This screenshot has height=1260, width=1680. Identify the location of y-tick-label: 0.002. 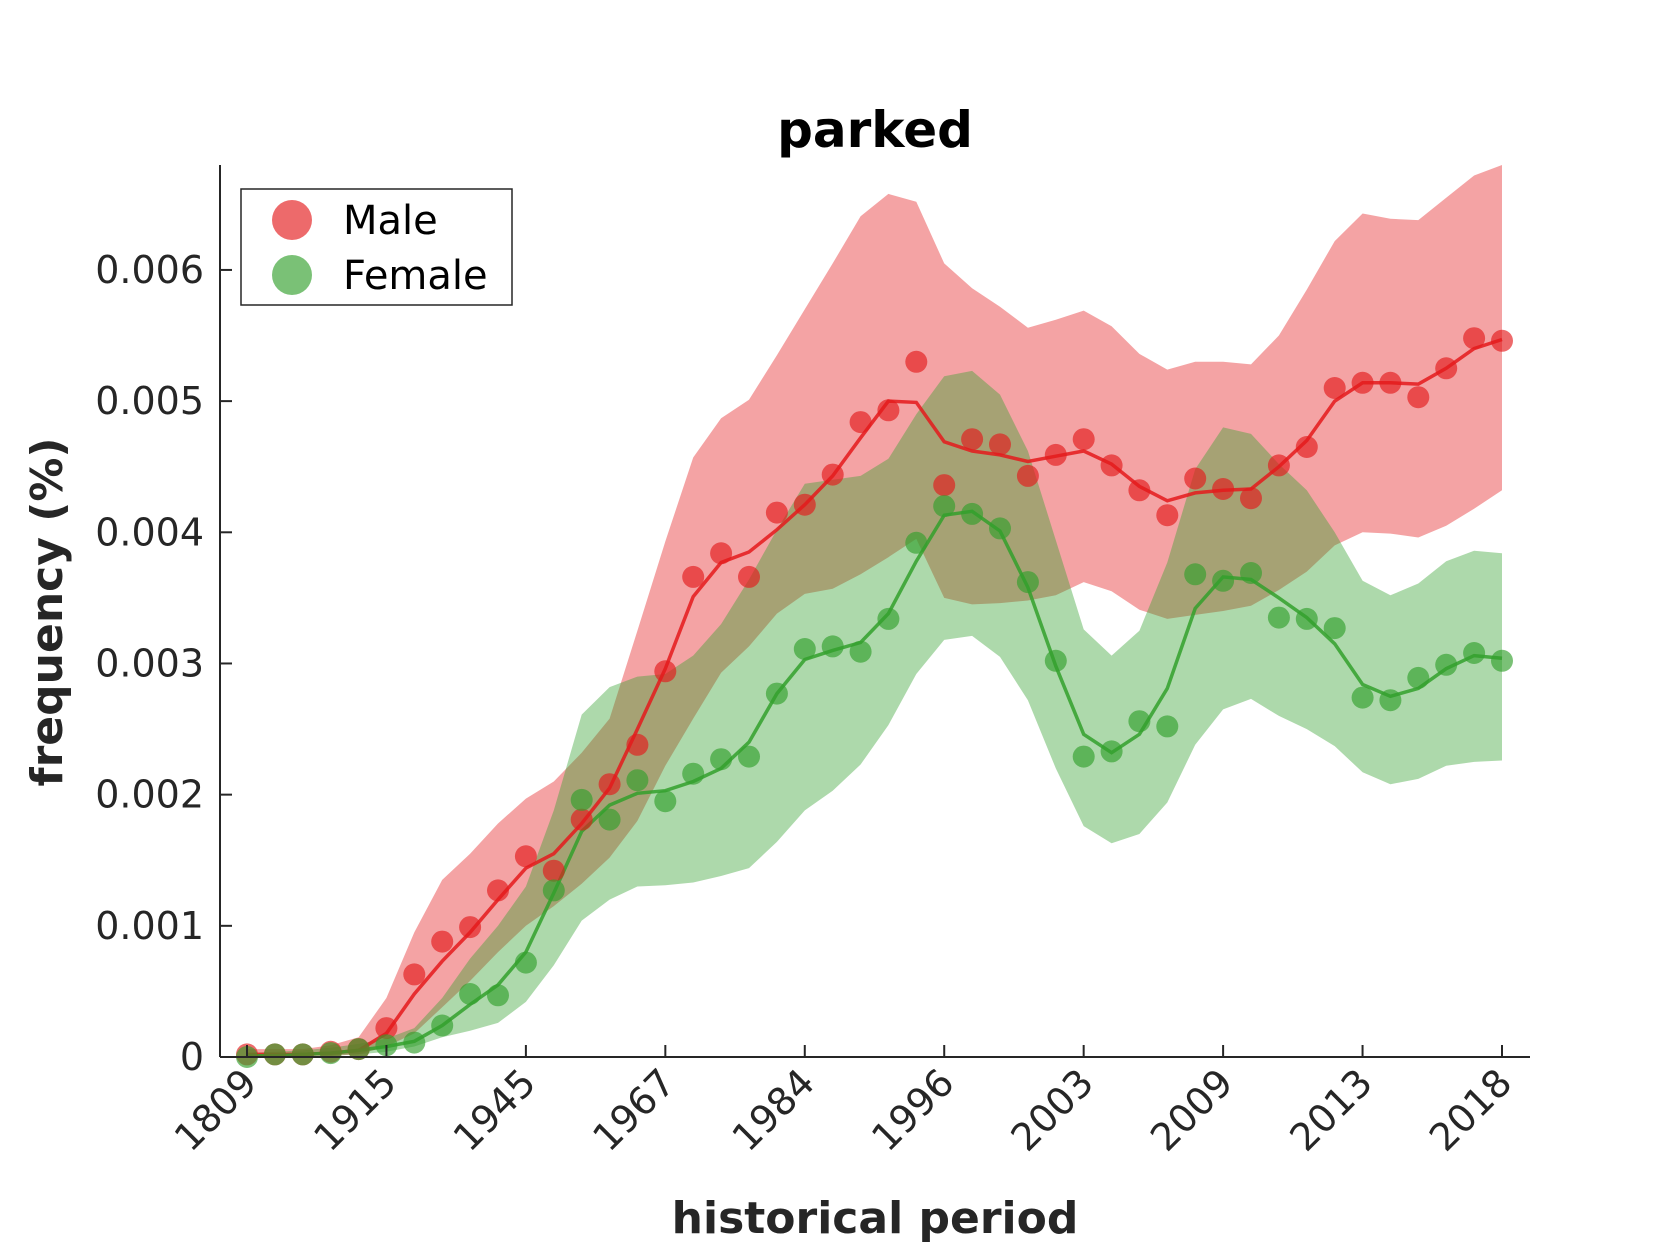
(149, 795).